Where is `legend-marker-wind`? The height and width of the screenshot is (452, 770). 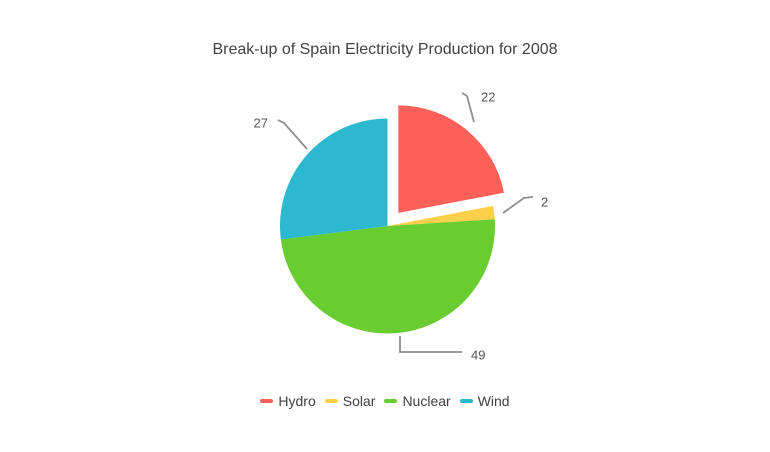 legend-marker-wind is located at coordinates (466, 401).